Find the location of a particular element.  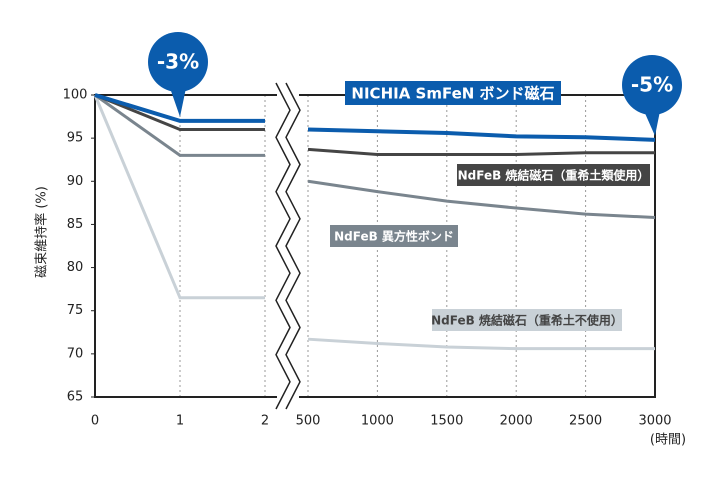

x-tick-label: 2000 is located at coordinates (516, 421).